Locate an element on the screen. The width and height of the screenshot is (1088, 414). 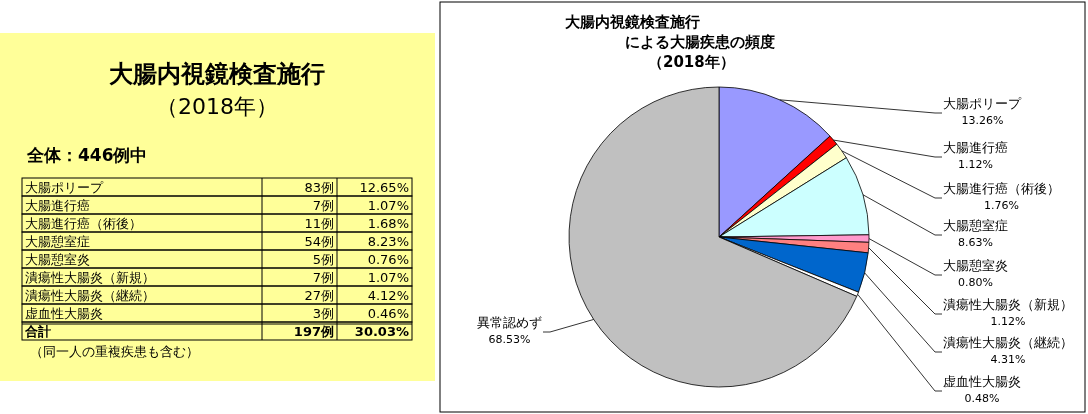
category-label: 大腸進行癌 is located at coordinates (57, 205).